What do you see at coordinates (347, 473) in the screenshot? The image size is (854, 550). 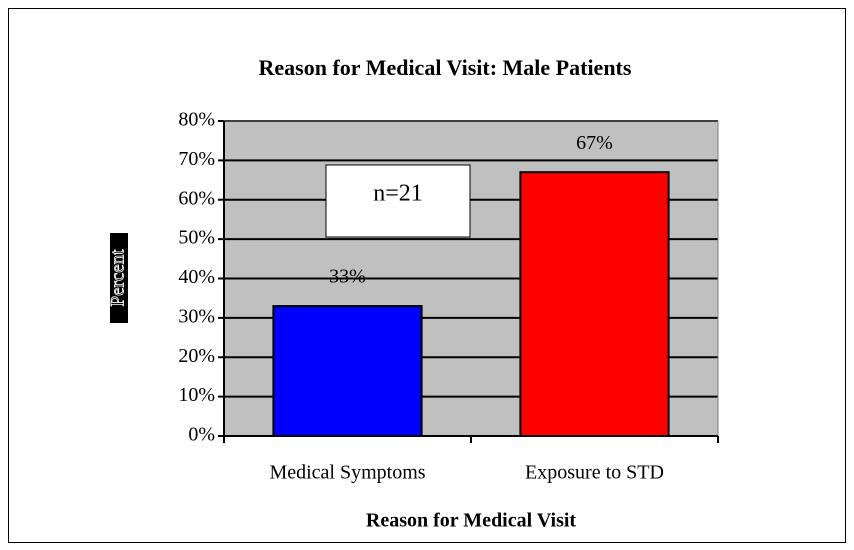 I see `x-tick-label: Medical Symptoms` at bounding box center [347, 473].